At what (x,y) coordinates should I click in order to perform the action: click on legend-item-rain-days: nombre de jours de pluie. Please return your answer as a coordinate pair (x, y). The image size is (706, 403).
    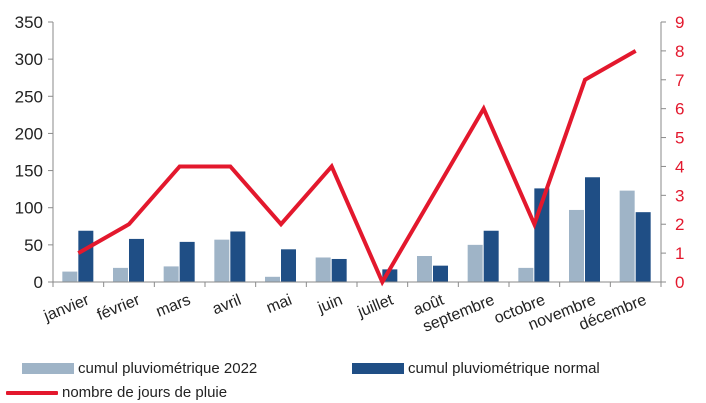
    Looking at the image, I should click on (116, 392).